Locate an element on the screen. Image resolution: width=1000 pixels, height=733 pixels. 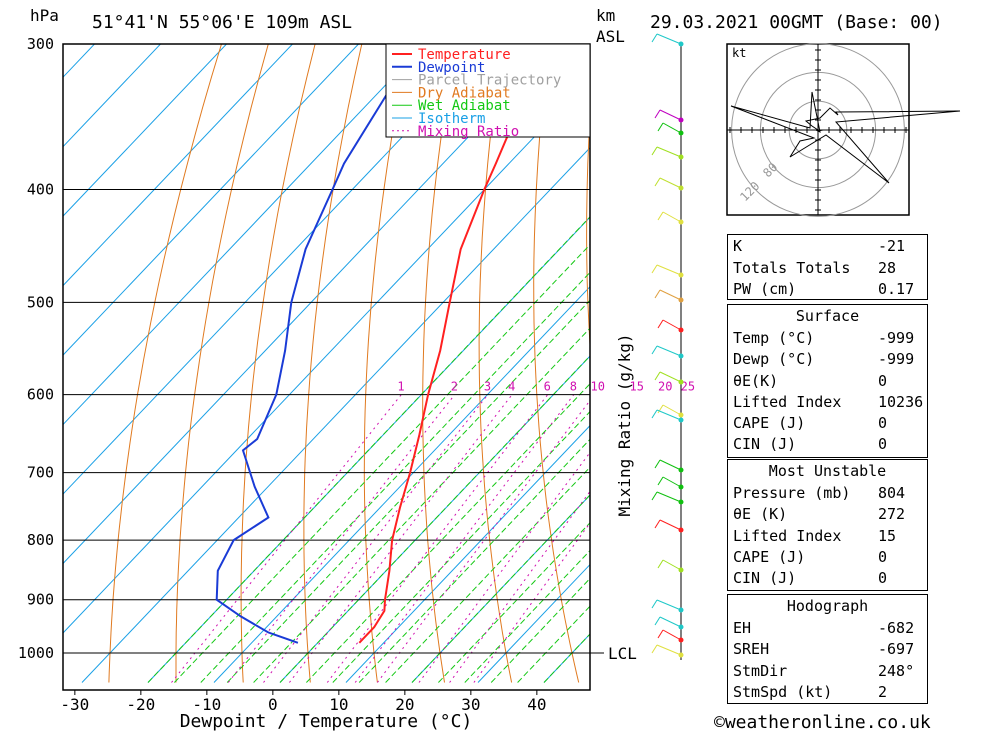
mixing-ratio-tick-label: 3 is located at coordinates (487, 387).